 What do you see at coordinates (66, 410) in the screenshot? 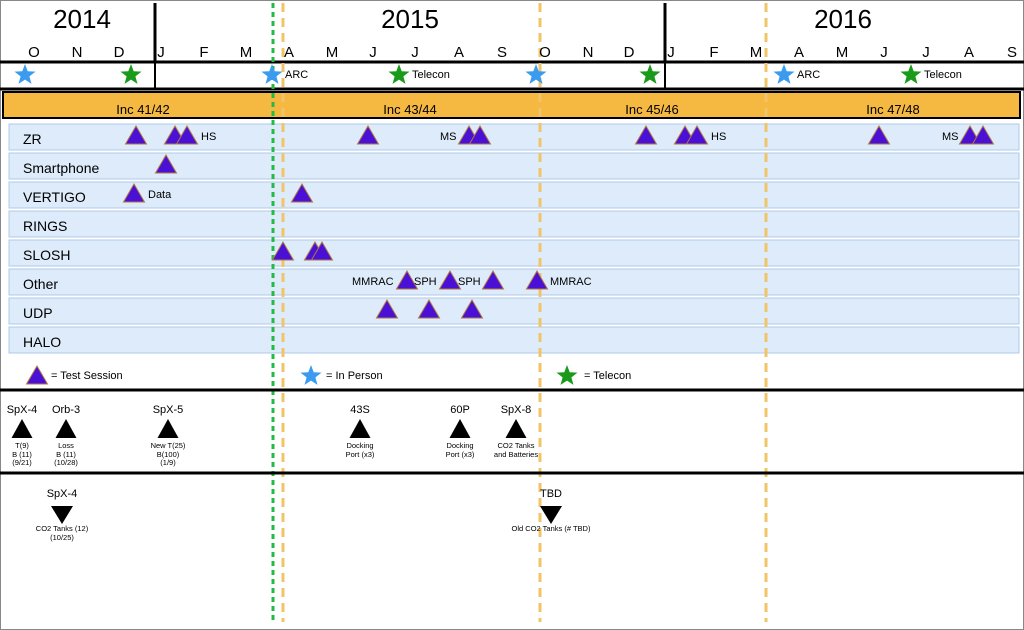
I see `upmass-vehicle-name: Orb-3` at bounding box center [66, 410].